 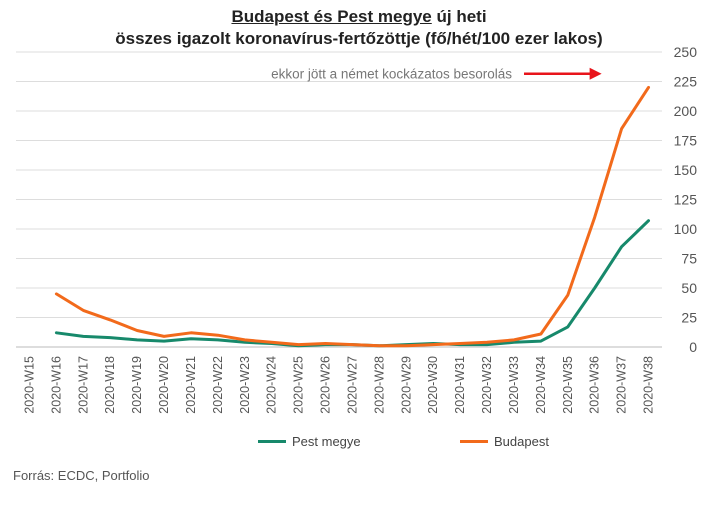 I want to click on y-tick-label: 200, so click(x=686, y=111).